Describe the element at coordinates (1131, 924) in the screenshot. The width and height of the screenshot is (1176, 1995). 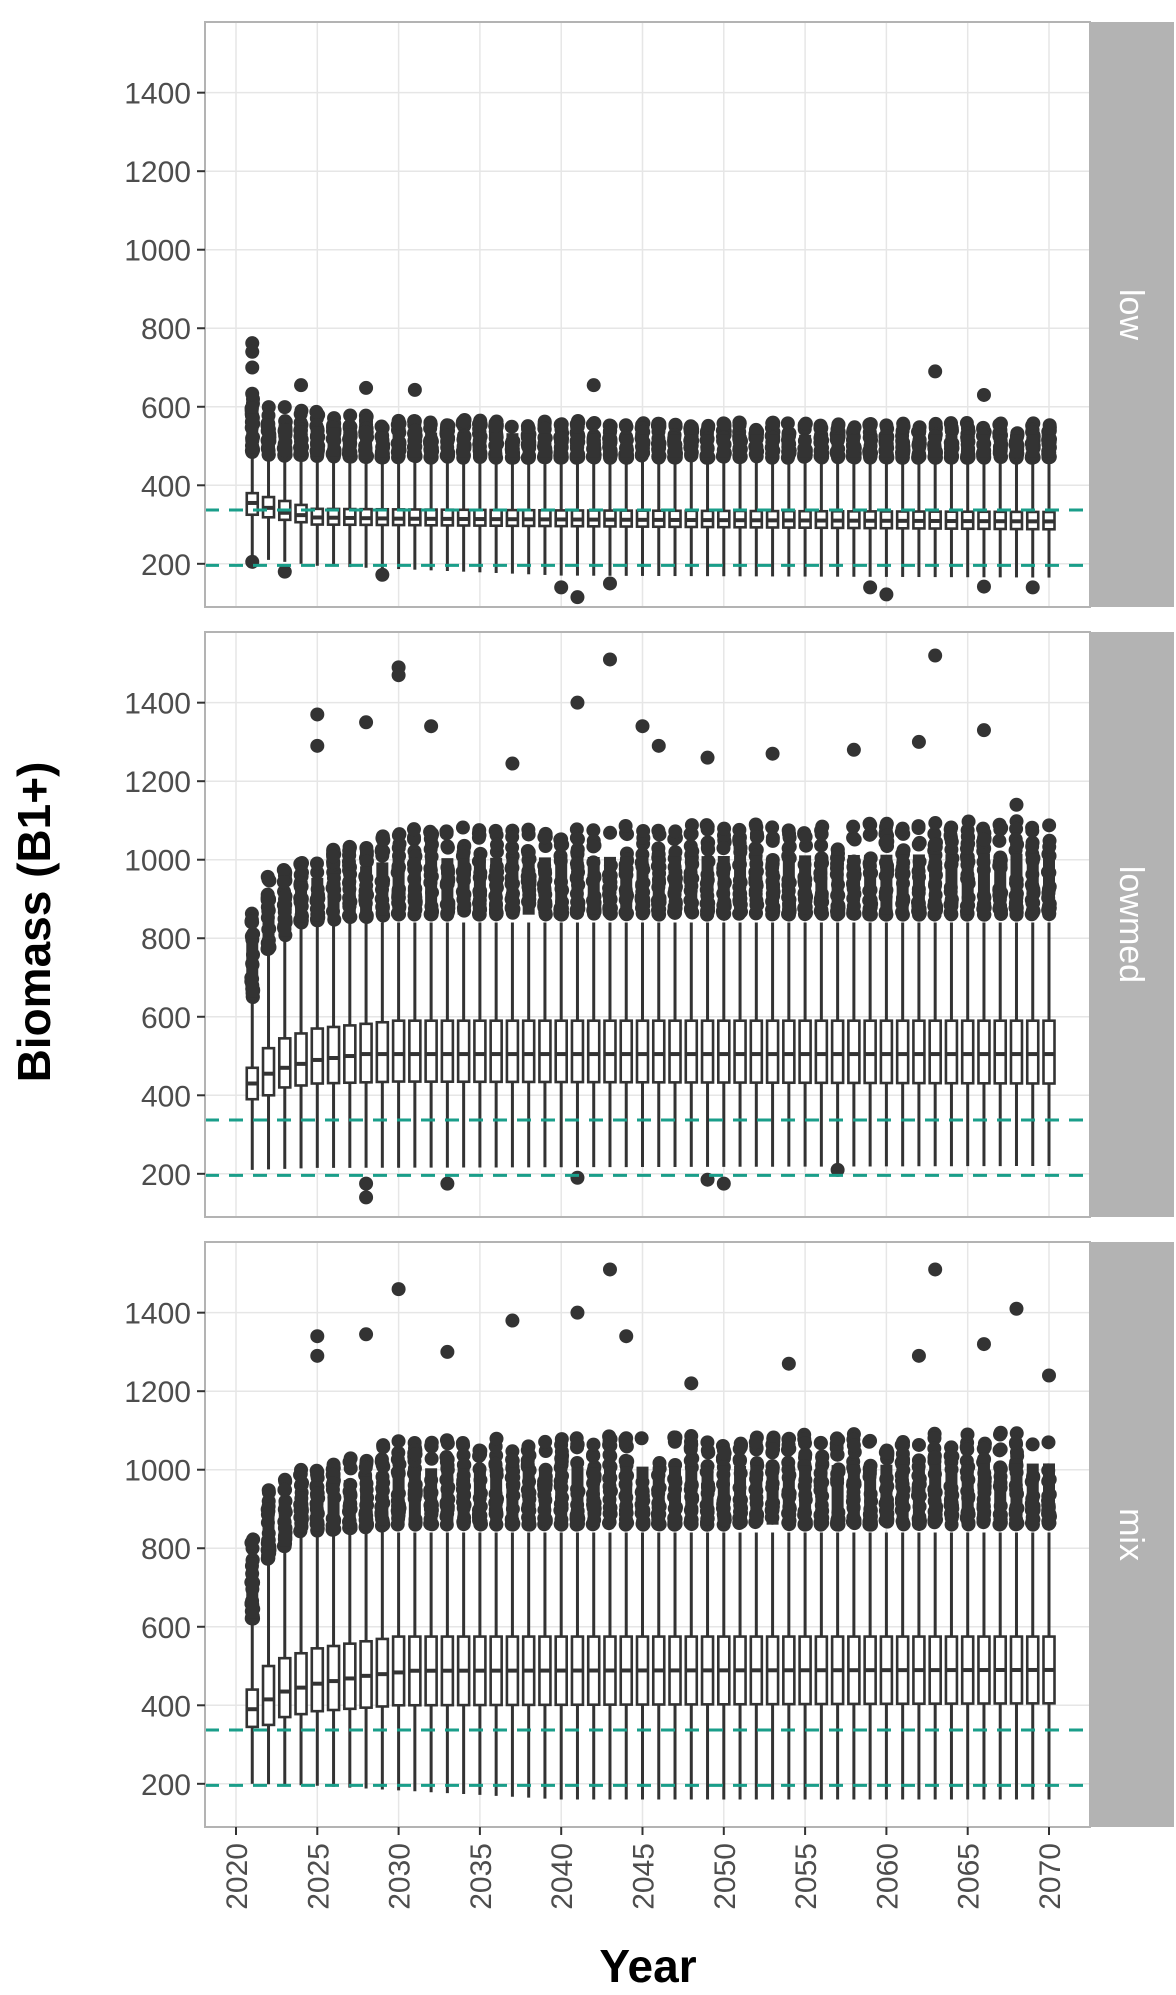
I see `facet-strip-label: lowmed` at that location.